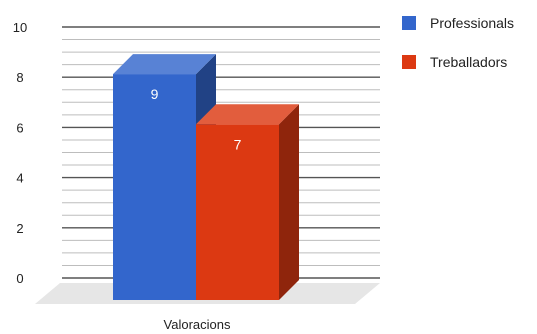 The image size is (537, 334). Describe the element at coordinates (289, 202) in the screenshot. I see `bar-side-face` at that location.